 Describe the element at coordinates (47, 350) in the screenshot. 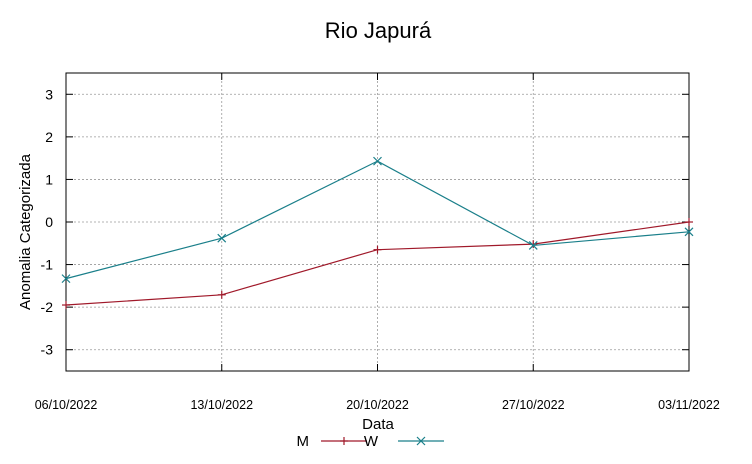

I see `y-tick-label: -3` at that location.